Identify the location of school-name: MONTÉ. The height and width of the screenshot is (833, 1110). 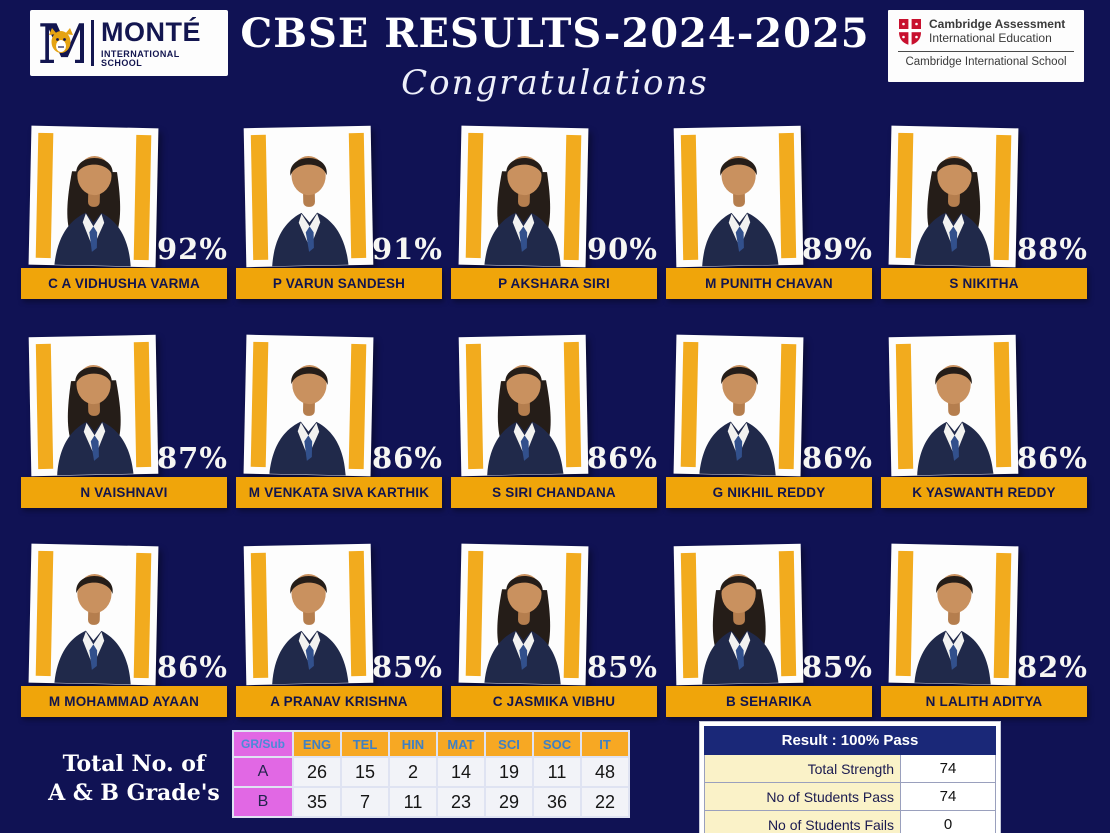
(151, 31).